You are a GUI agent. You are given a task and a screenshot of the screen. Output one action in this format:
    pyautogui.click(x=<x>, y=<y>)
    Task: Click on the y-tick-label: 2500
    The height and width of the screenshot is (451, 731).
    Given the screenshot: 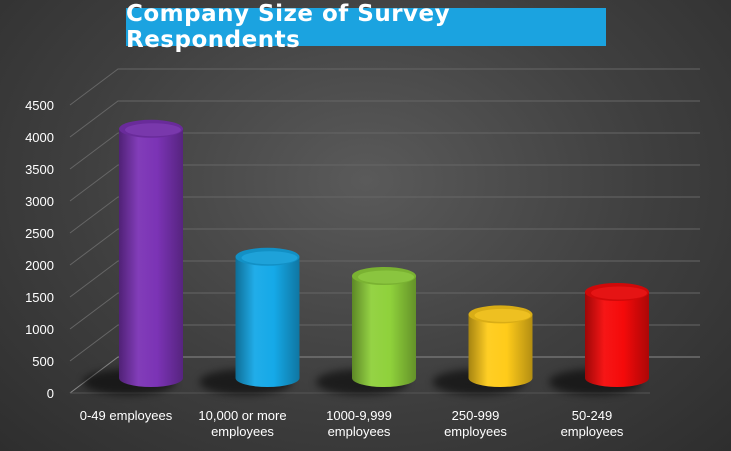 What is the action you would take?
    pyautogui.click(x=39, y=233)
    